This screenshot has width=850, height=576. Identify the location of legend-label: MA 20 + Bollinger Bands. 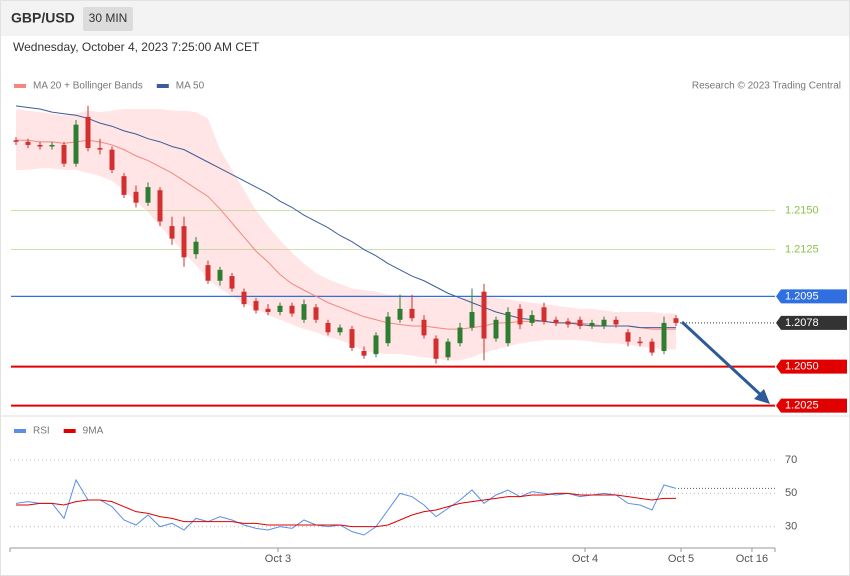
(88, 86).